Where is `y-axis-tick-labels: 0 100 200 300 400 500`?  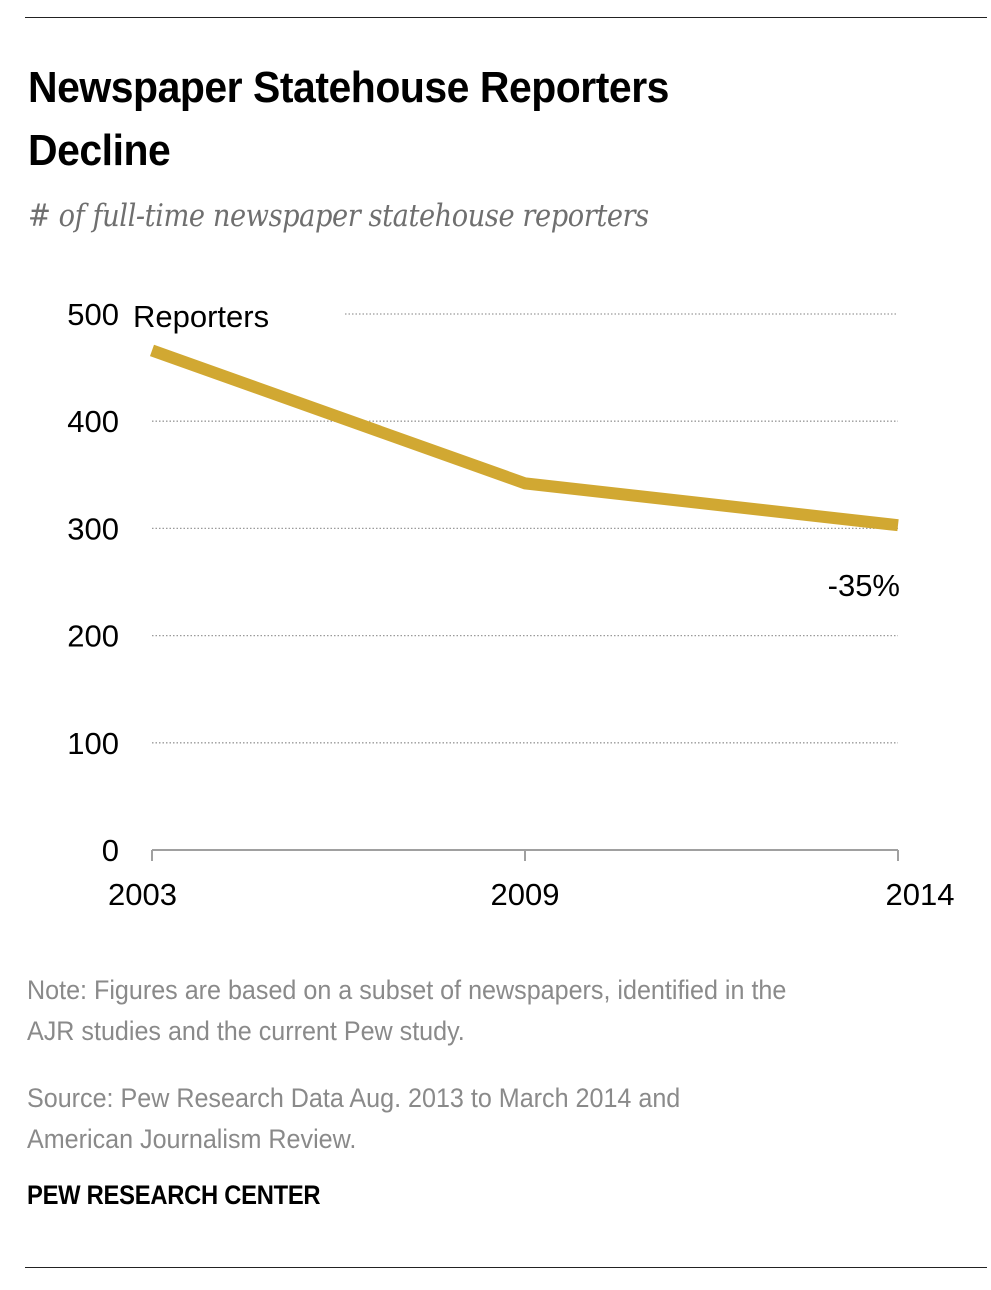 y-axis-tick-labels: 0 100 200 300 400 500 is located at coordinates (93, 582).